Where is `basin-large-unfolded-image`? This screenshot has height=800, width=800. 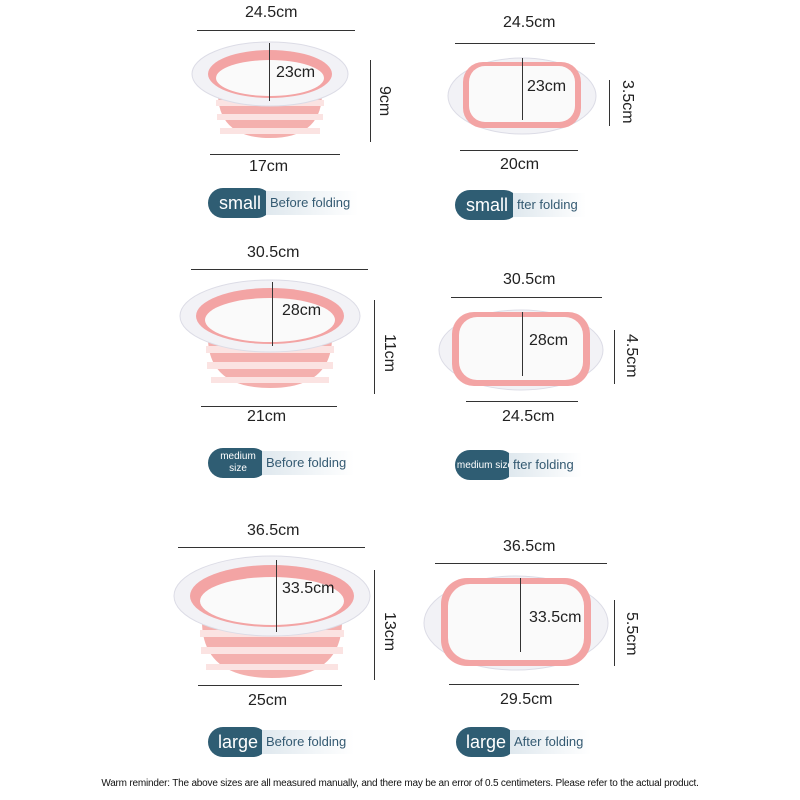
basin-large-unfolded-image is located at coordinates (272, 616).